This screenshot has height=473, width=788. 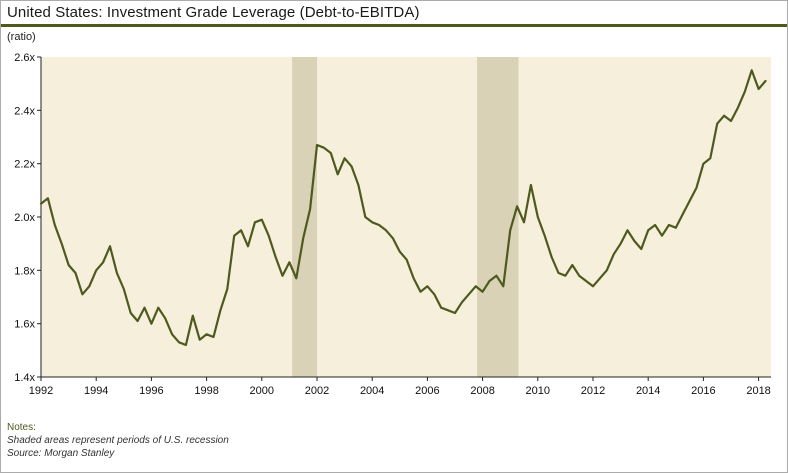 I want to click on x-tick-label: 1994, so click(x=96, y=391).